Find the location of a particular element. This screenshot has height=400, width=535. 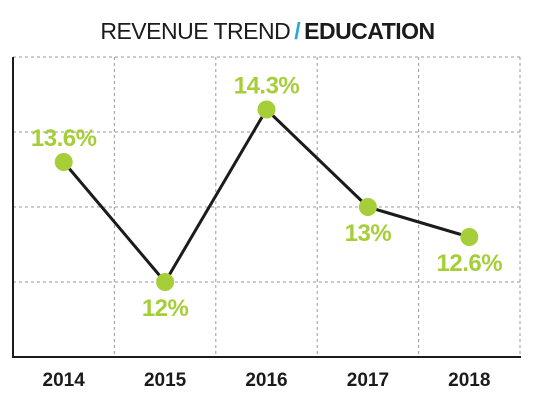

data-label: 14.3% is located at coordinates (267, 86).